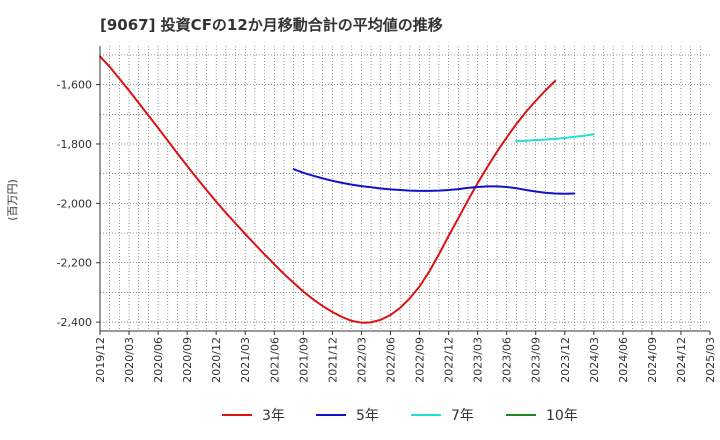 This screenshot has width=720, height=440. I want to click on x-tick-label: 2020/06, so click(158, 360).